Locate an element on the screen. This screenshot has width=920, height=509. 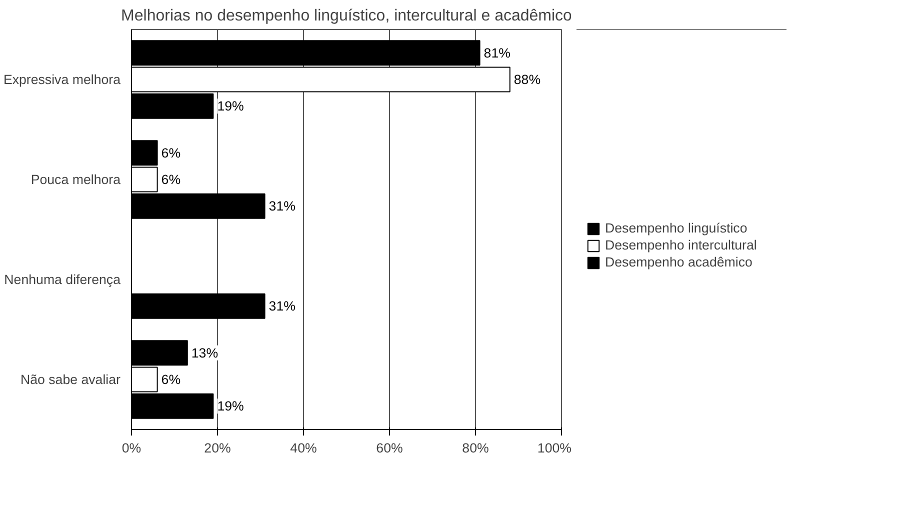
x-tick-label: 0% is located at coordinates (132, 448).